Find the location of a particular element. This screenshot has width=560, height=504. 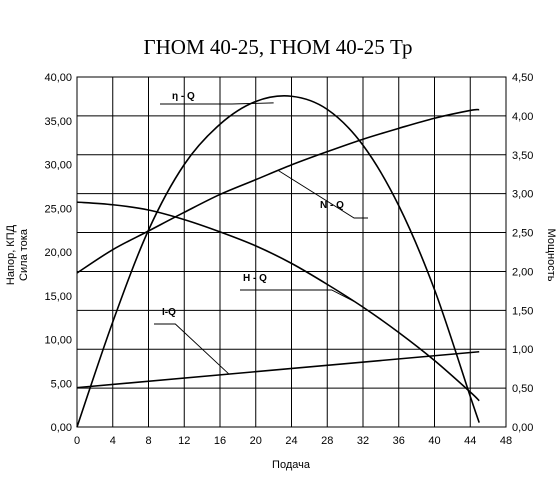

series-label: η - Q is located at coordinates (183, 96).